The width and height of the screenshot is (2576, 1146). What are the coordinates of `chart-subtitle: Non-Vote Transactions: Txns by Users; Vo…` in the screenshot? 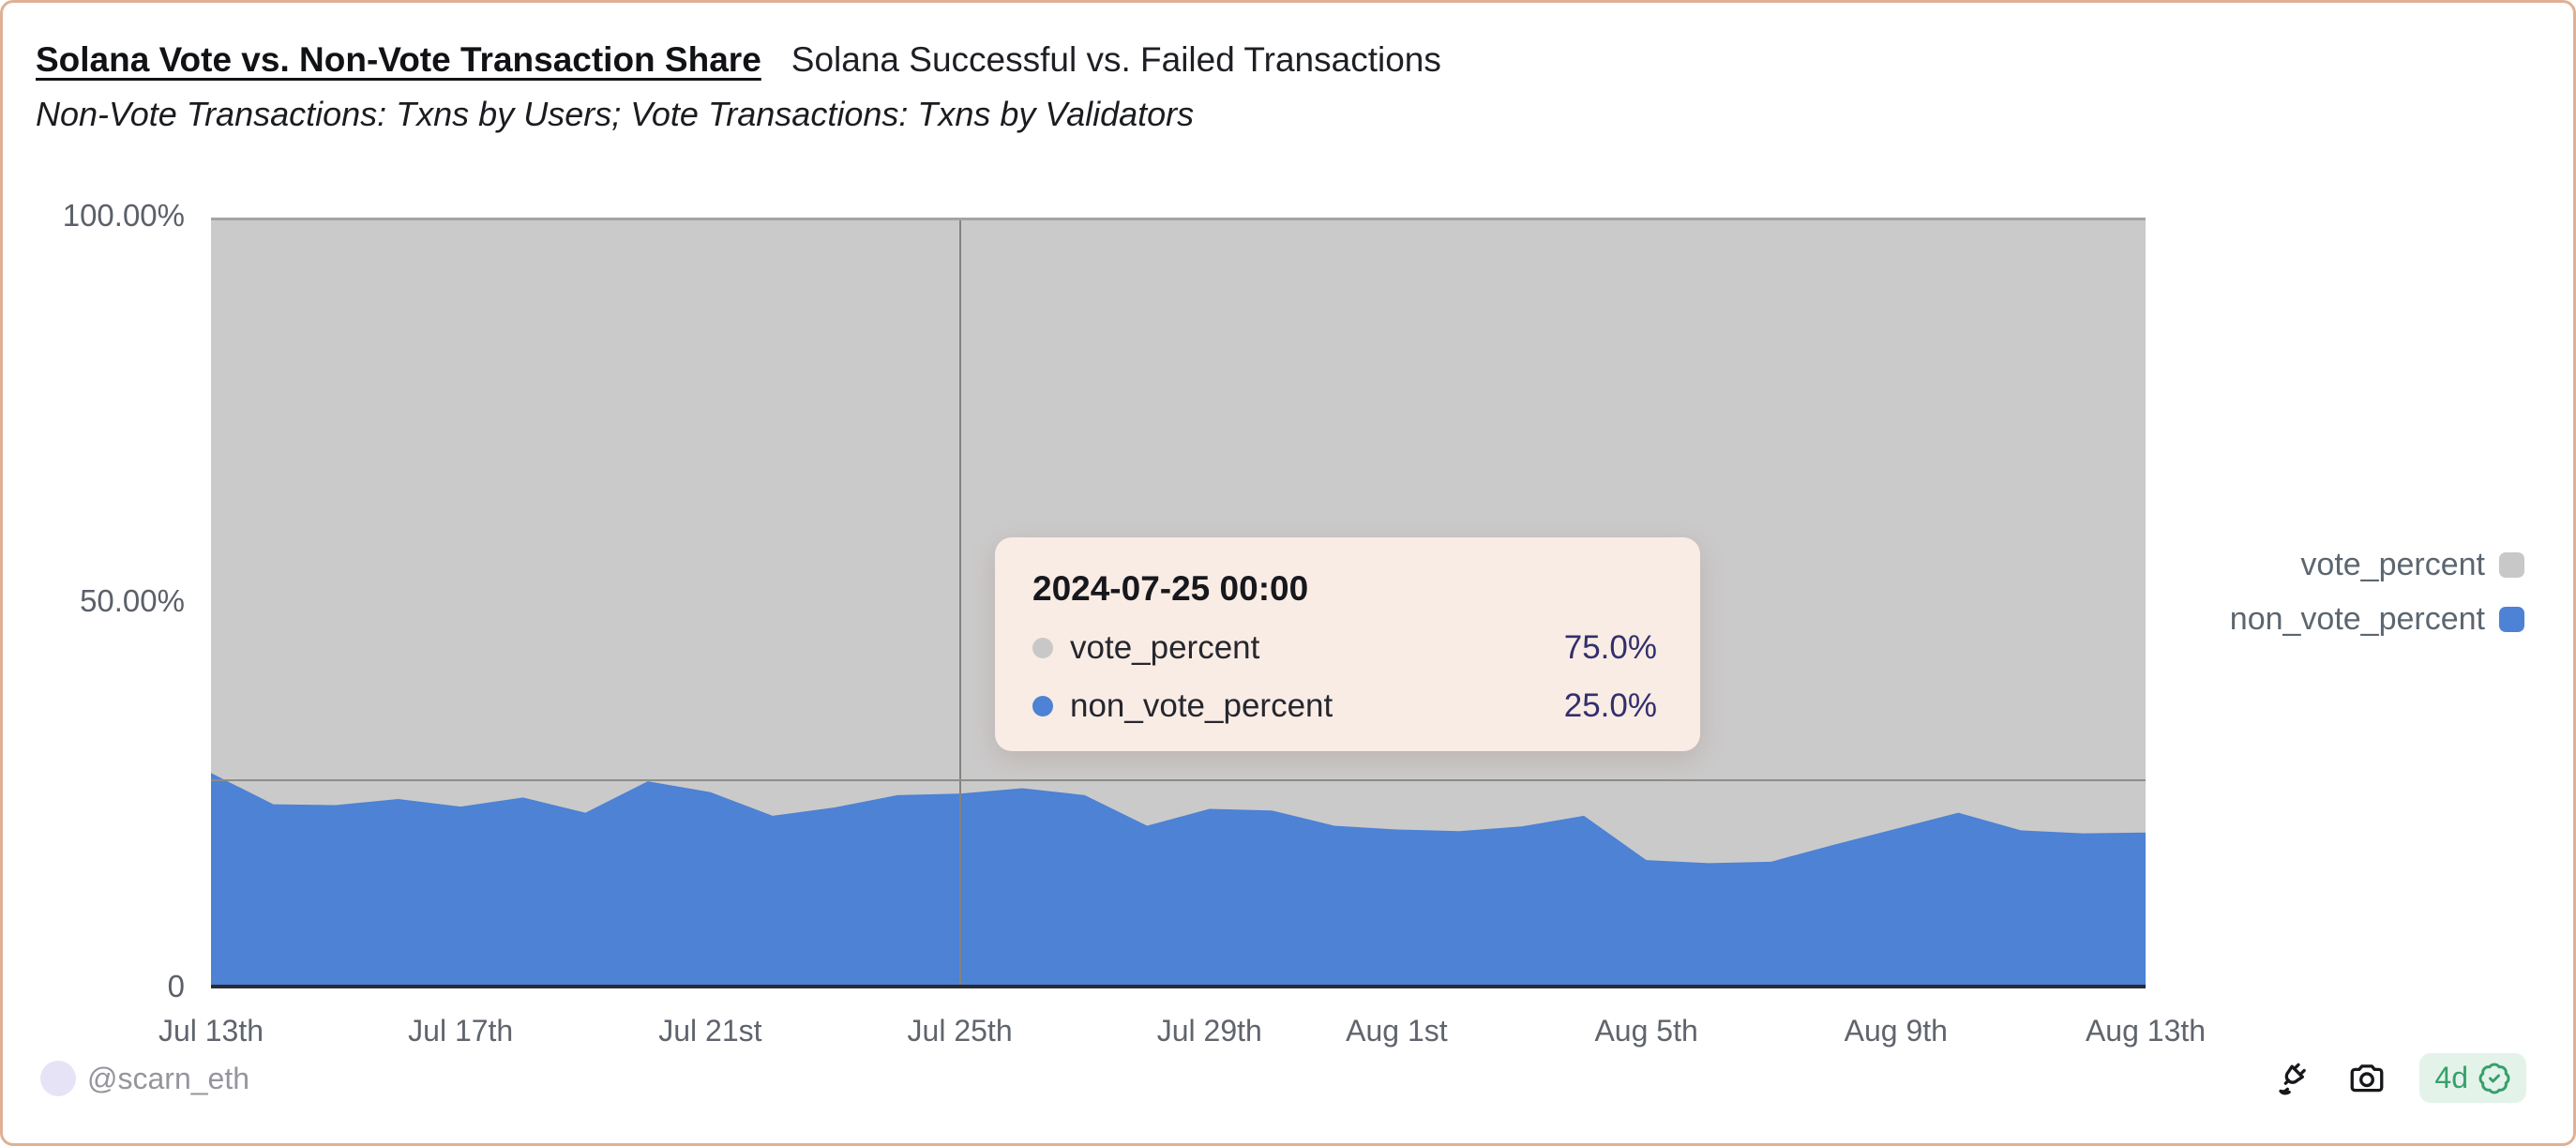 It's located at (615, 114).